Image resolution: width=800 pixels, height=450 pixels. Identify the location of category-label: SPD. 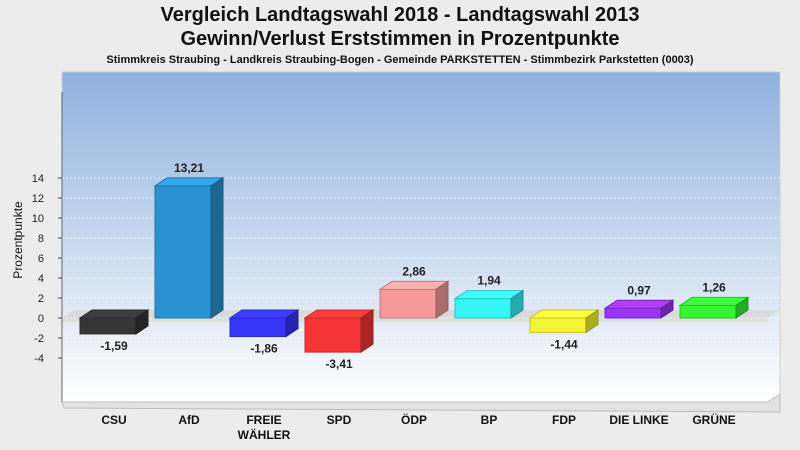
(339, 420).